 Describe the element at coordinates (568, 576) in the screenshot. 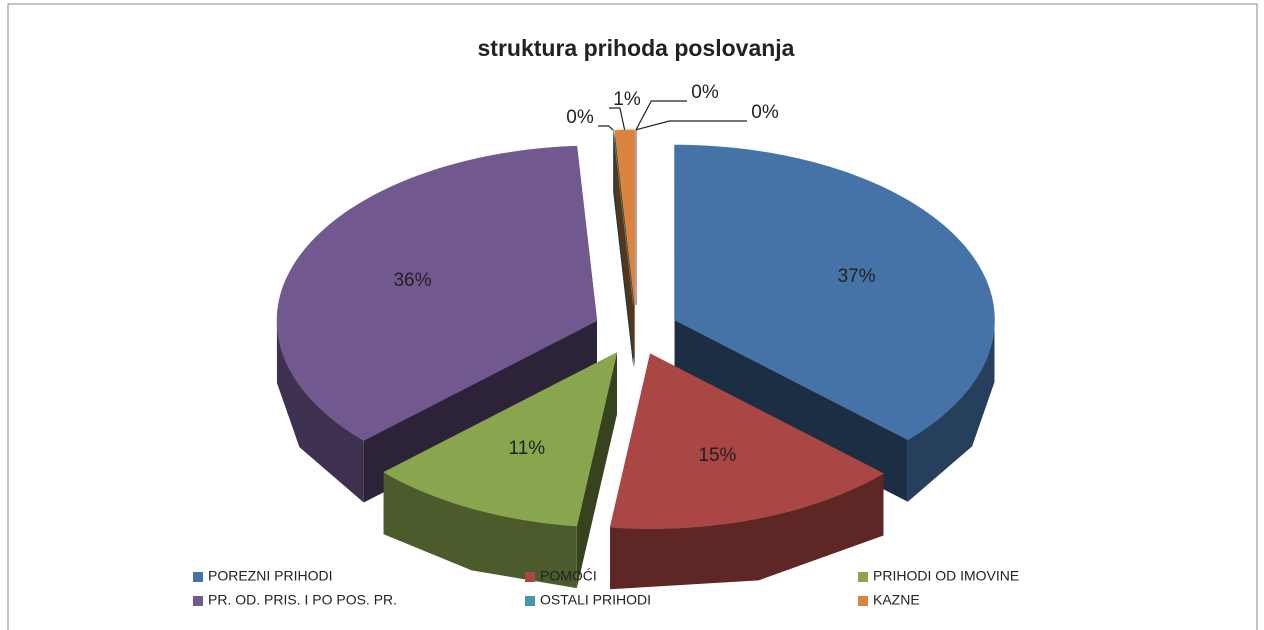

I see `legend-label: POMOĆI` at that location.